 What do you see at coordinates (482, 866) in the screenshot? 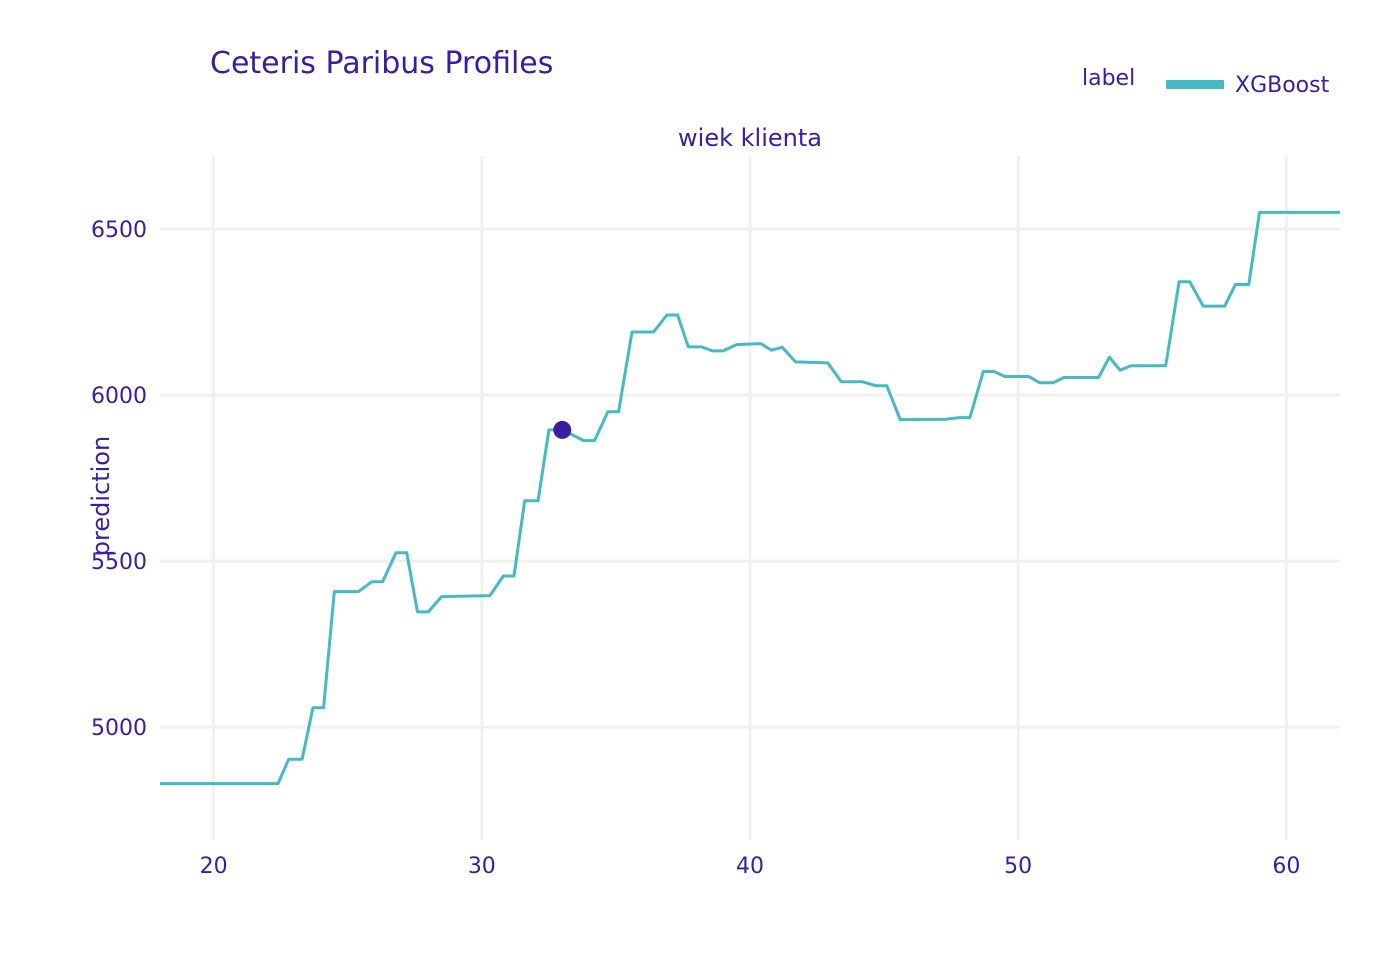
I see `x-tick-label-30: 30` at bounding box center [482, 866].